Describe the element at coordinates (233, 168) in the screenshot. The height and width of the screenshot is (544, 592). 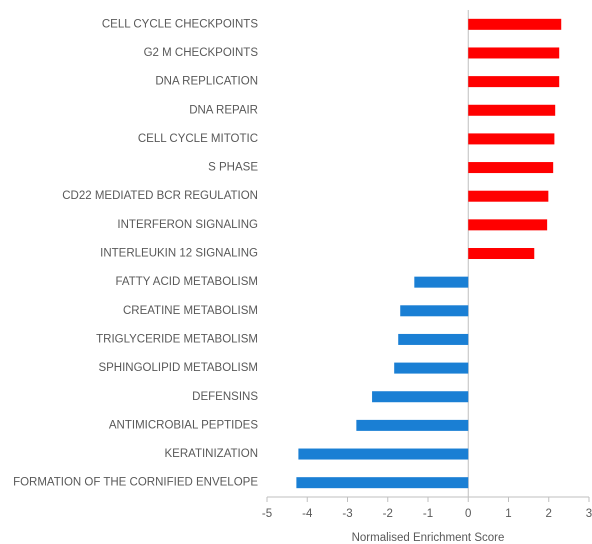
I see `y-tick-label: S PHASE` at that location.